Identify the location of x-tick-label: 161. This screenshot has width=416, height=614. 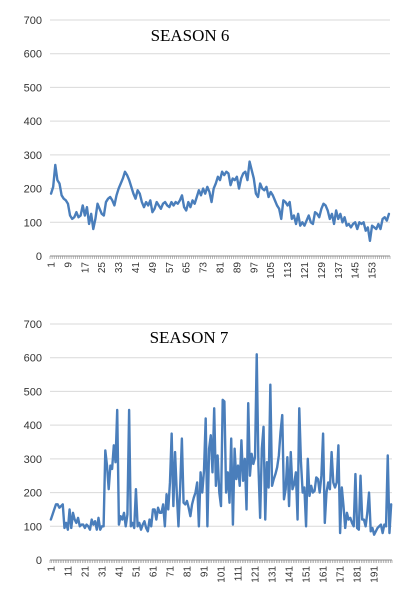
(324, 574).